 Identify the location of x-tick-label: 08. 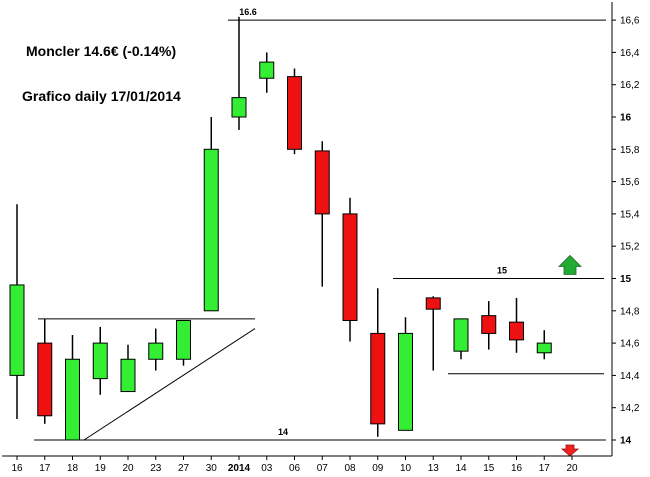
(350, 468).